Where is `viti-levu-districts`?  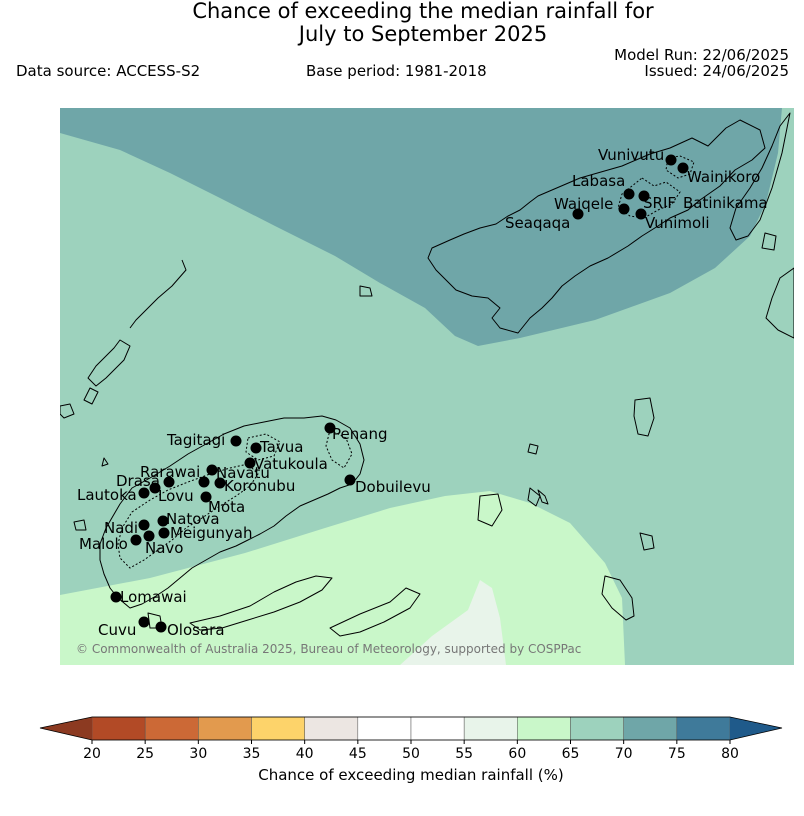
viti-levu-districts is located at coordinates (235, 499).